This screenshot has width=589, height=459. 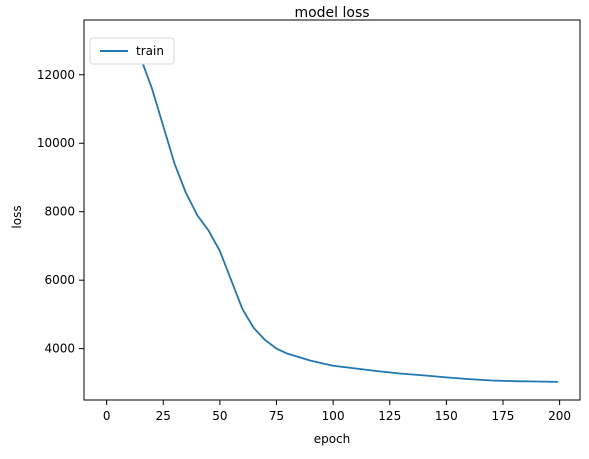 I want to click on chart-title: model loss, so click(x=331, y=13).